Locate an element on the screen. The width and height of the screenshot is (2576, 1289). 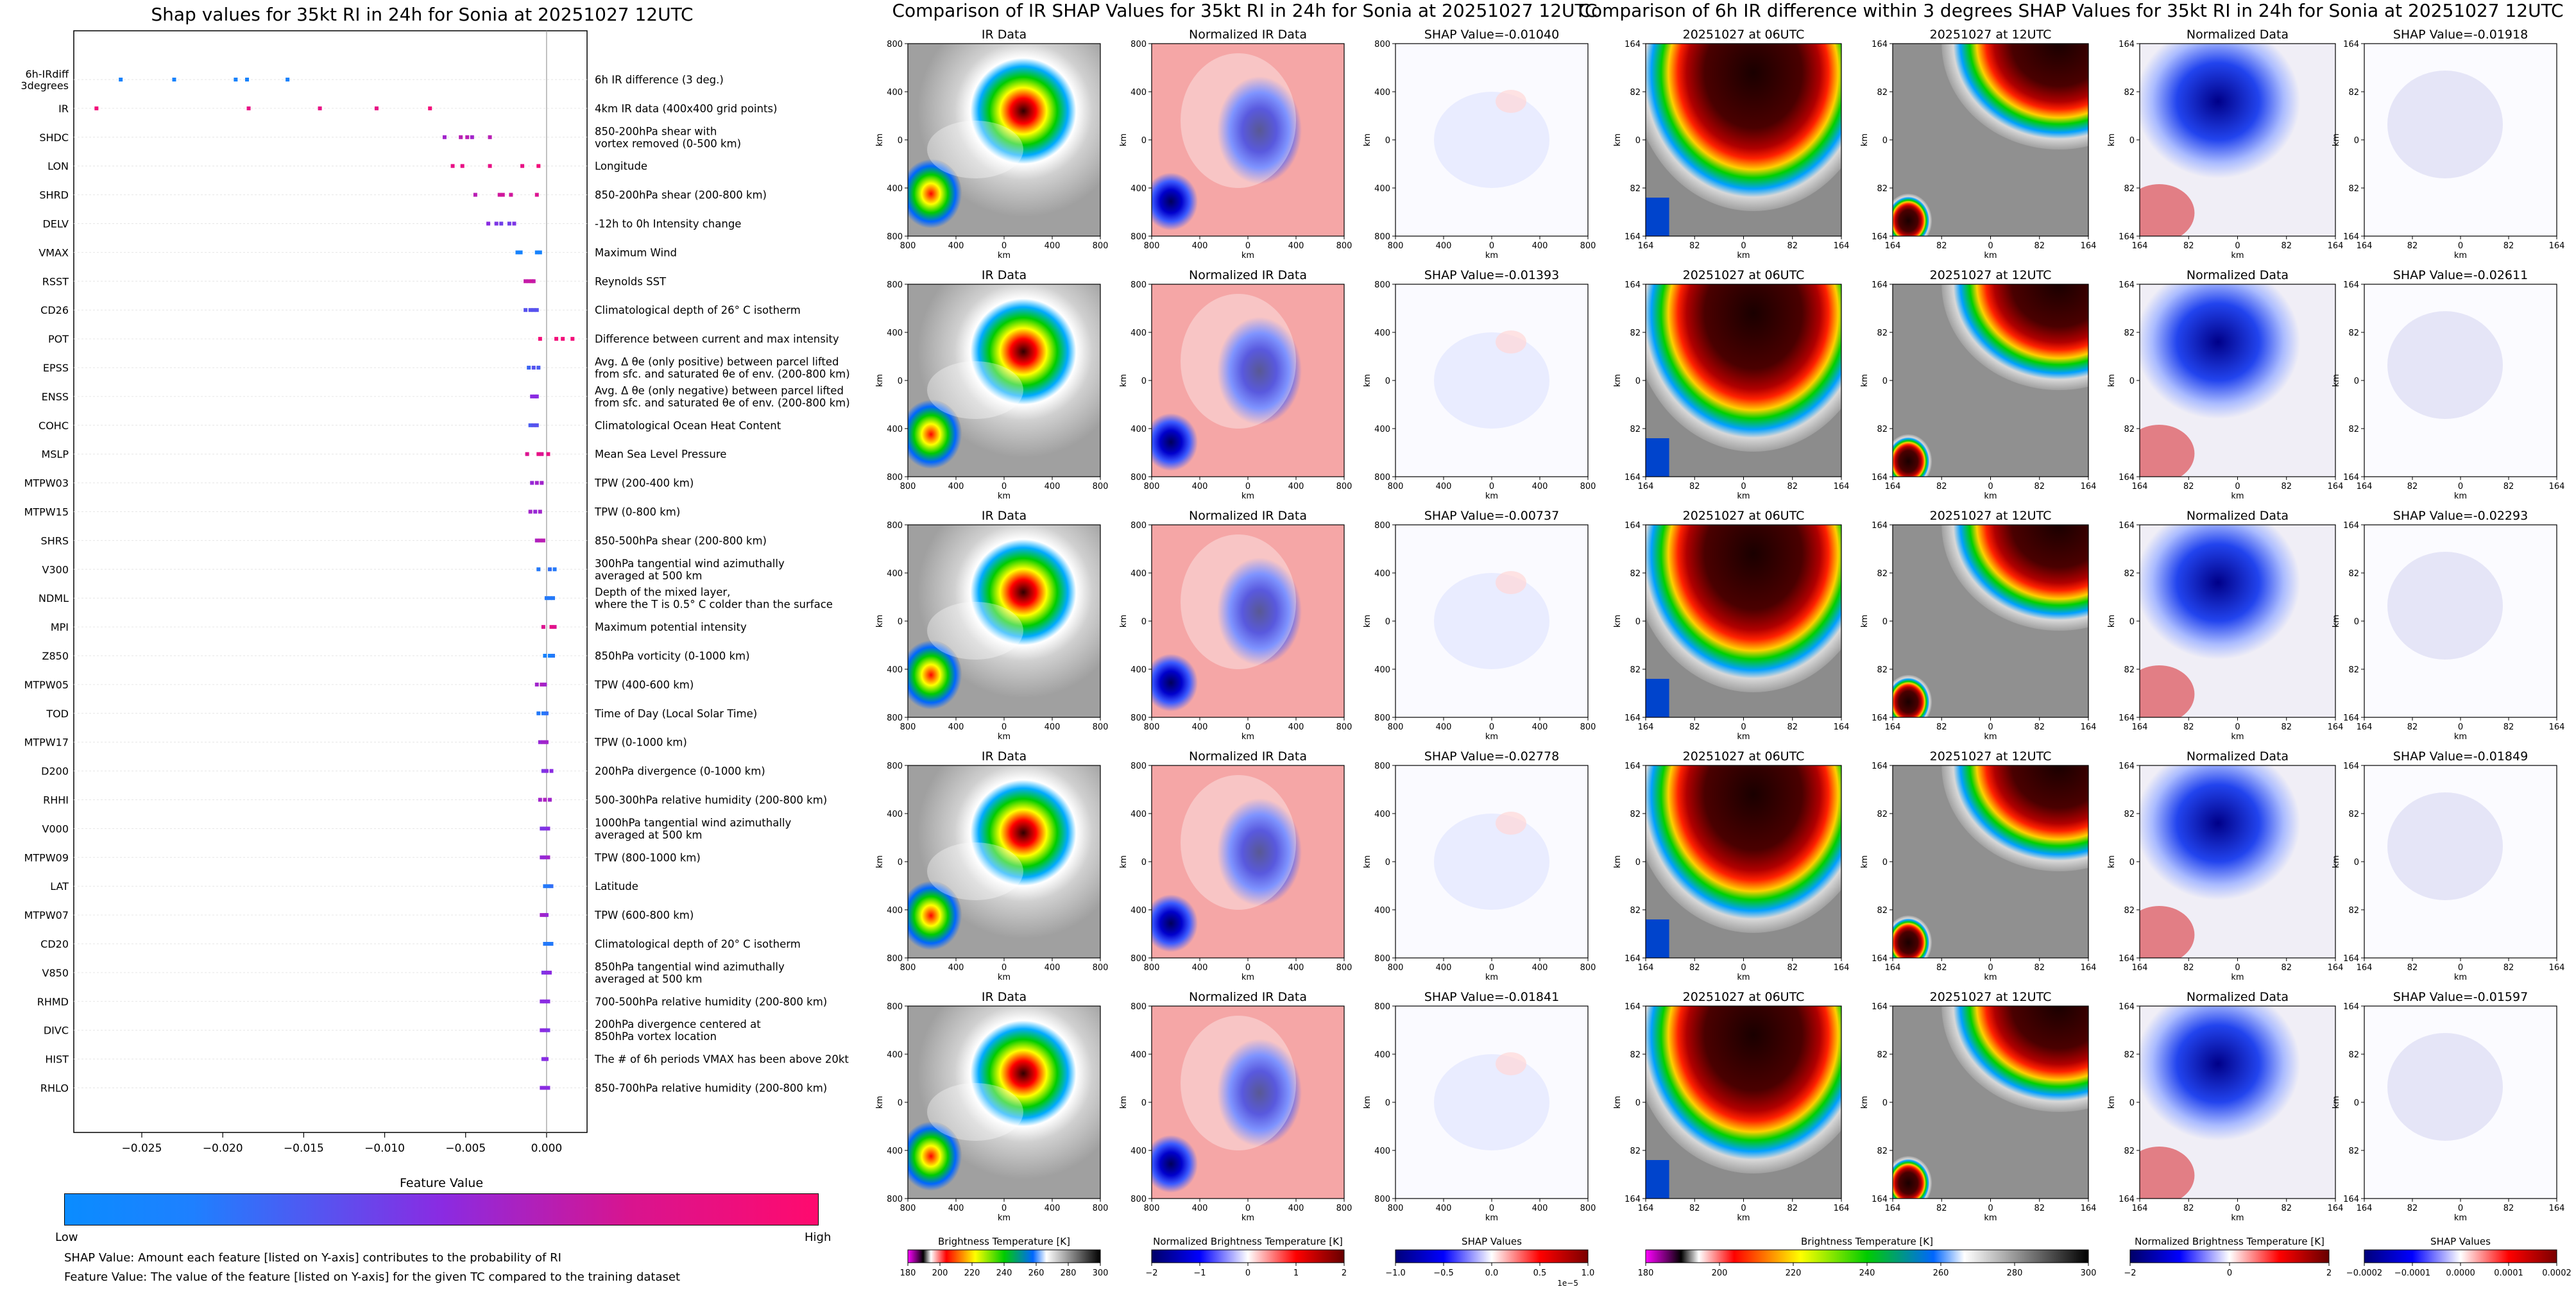
ir-storm-secondary is located at coordinates (935, 915).